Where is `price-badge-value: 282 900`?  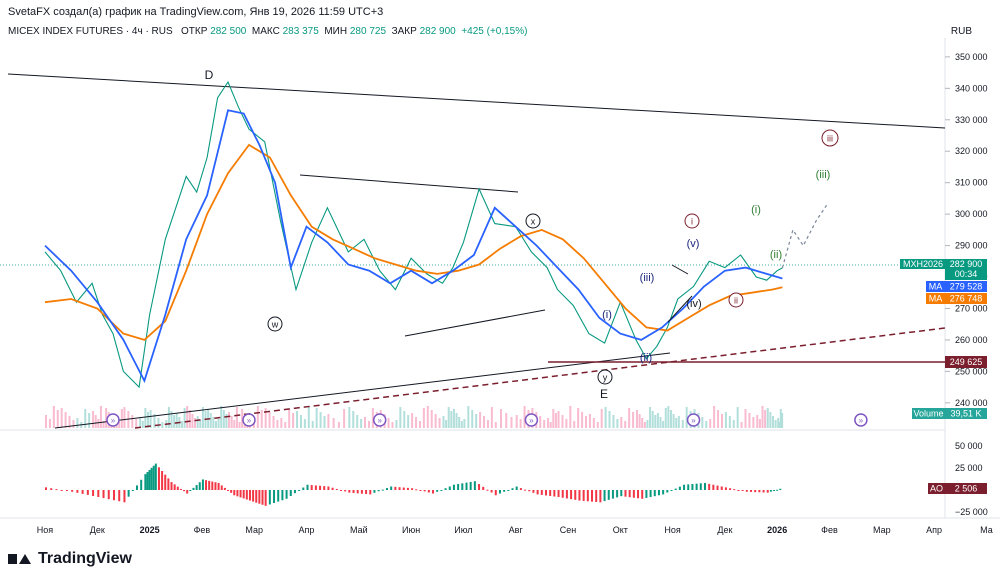
price-badge-value: 282 900 is located at coordinates (966, 264).